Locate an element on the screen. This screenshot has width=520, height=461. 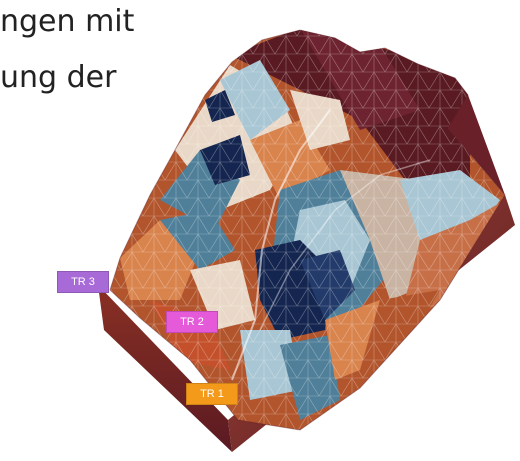
tag-tr2: TR 2 is located at coordinates (192, 322).